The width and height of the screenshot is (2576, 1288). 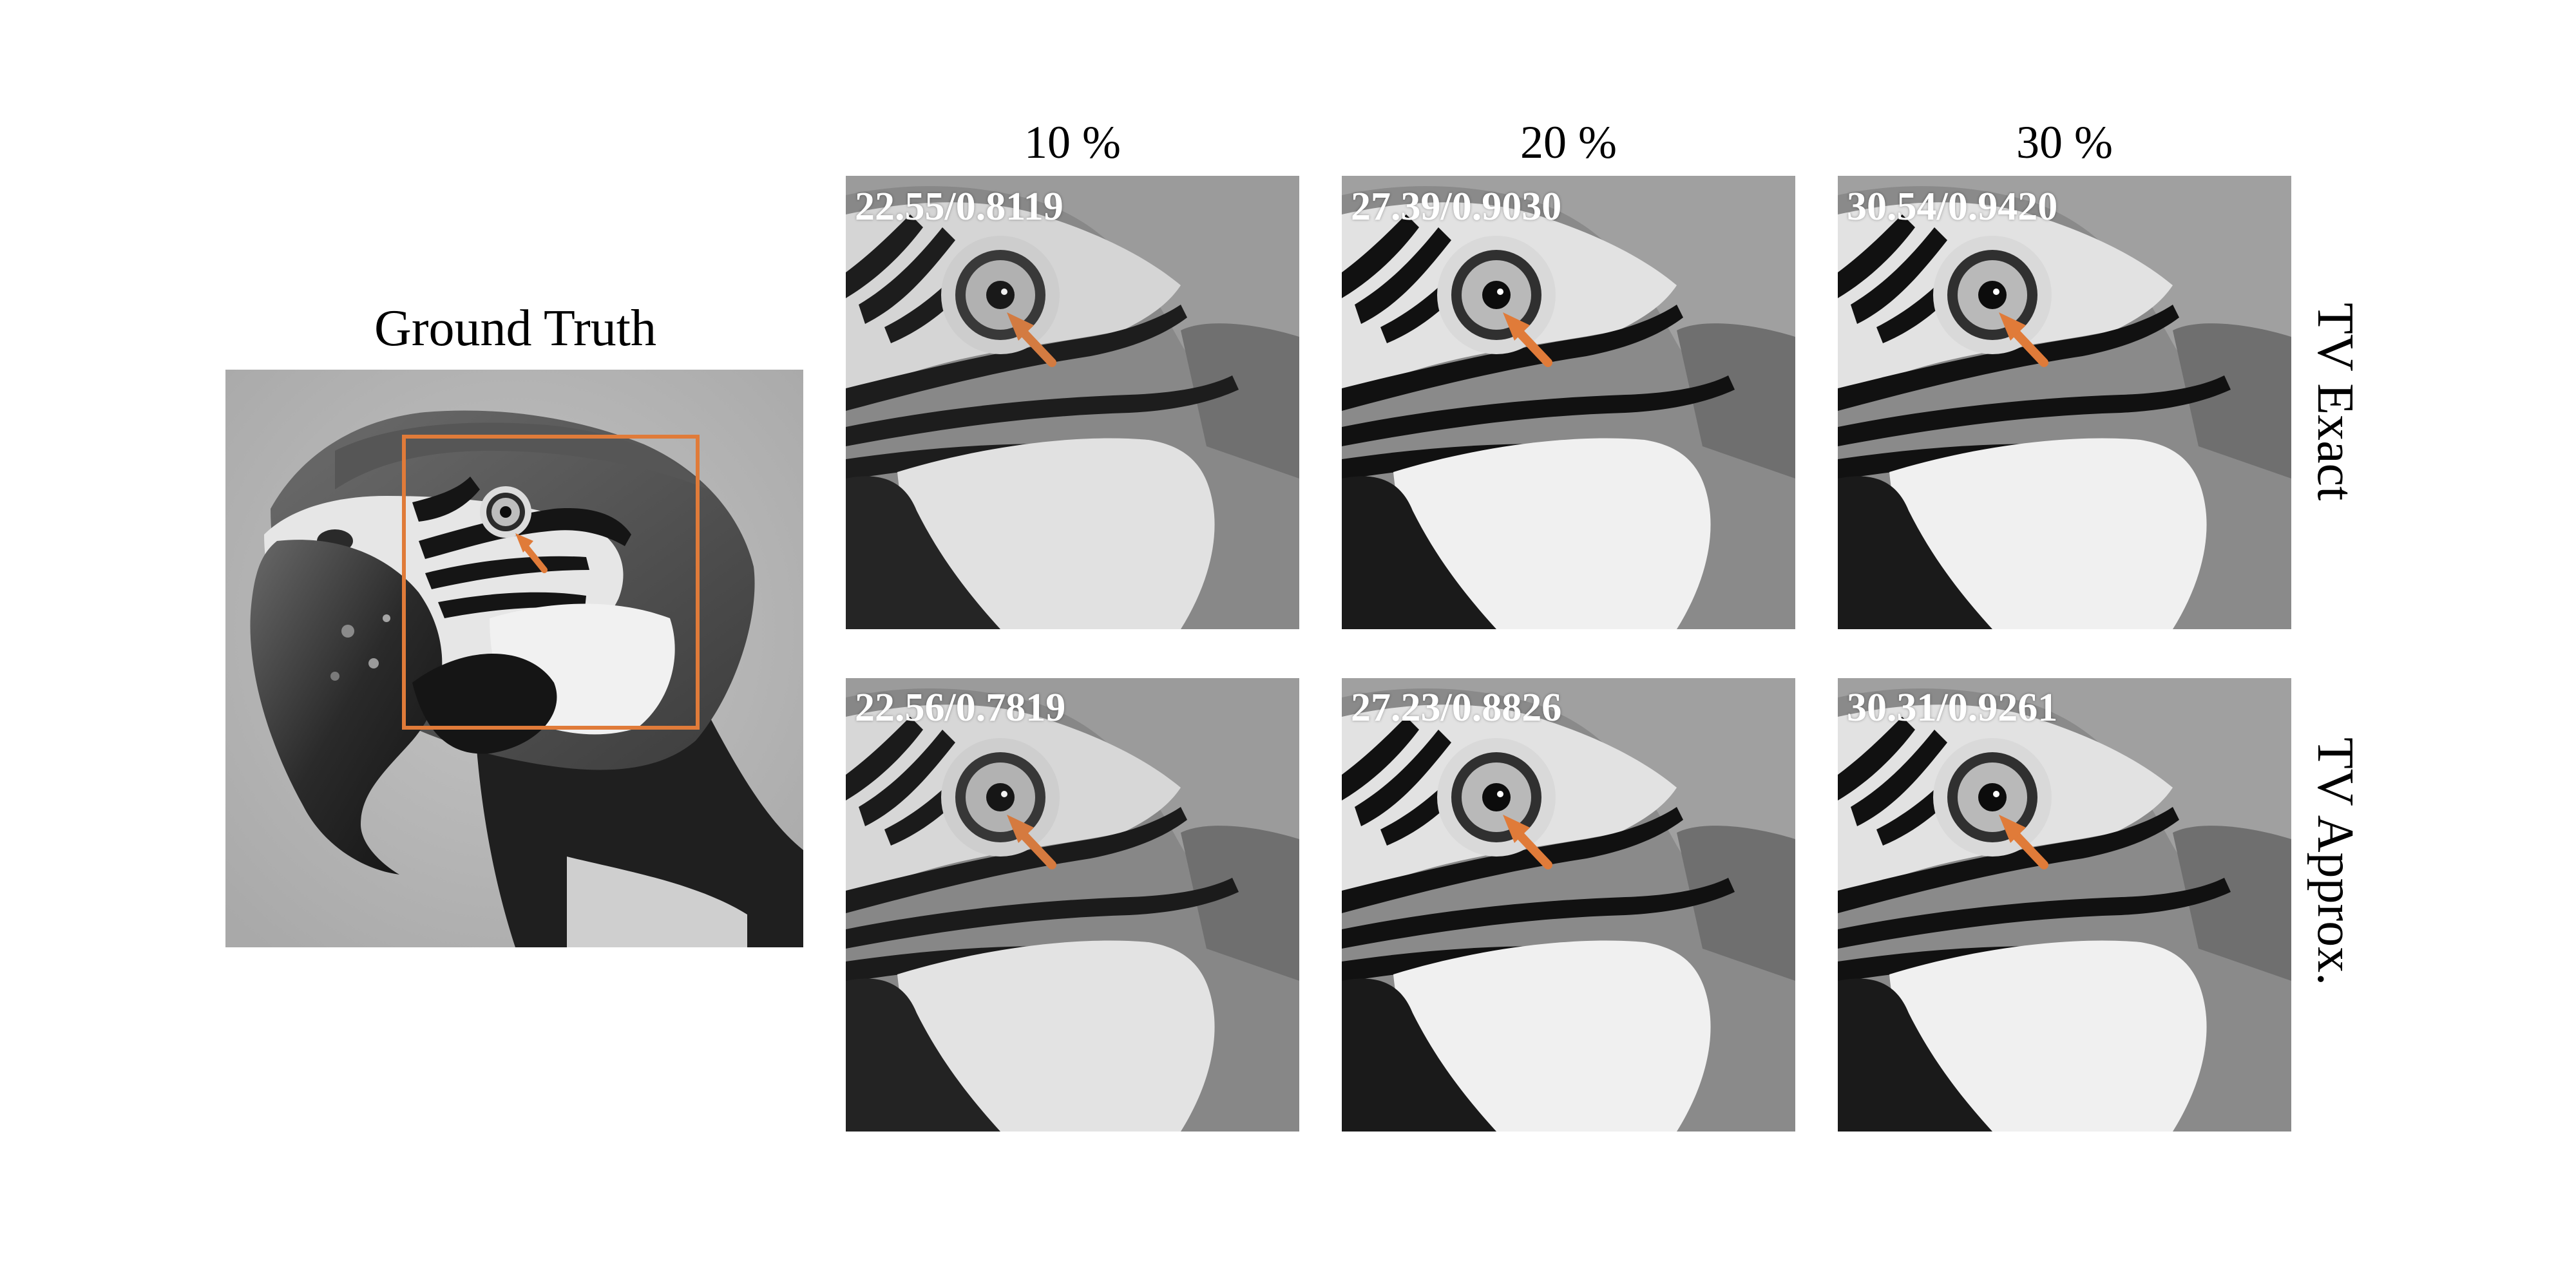 What do you see at coordinates (1952, 207) in the screenshot?
I see `metric-exact-30: 30.54/0.9420` at bounding box center [1952, 207].